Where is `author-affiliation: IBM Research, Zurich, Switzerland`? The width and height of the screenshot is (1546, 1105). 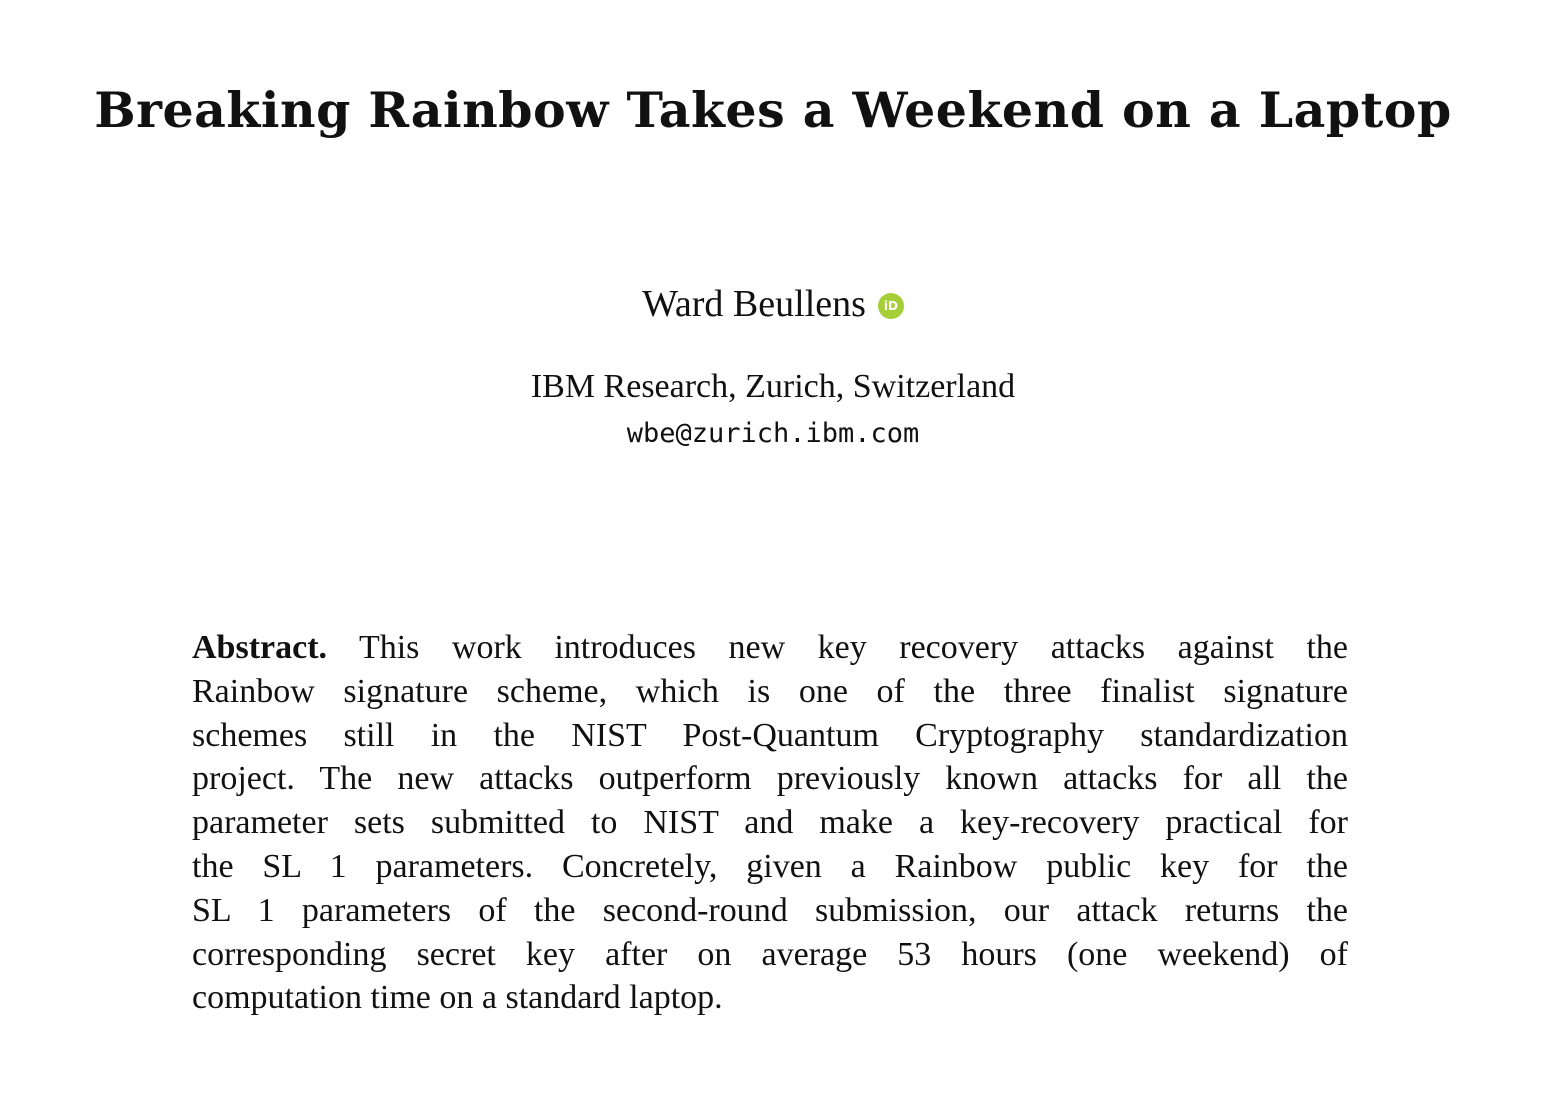 author-affiliation: IBM Research, Zurich, Switzerland is located at coordinates (773, 386).